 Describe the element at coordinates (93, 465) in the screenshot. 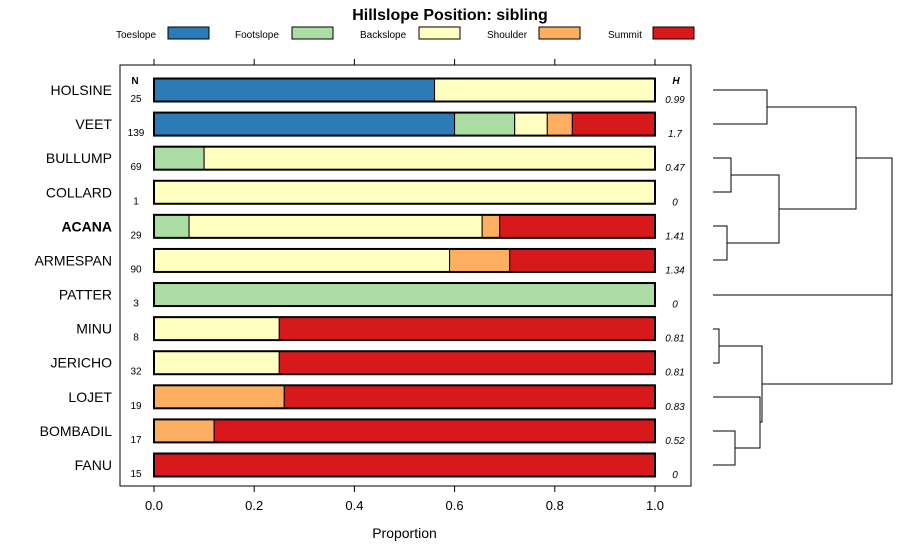

I see `row-label: FANU` at that location.